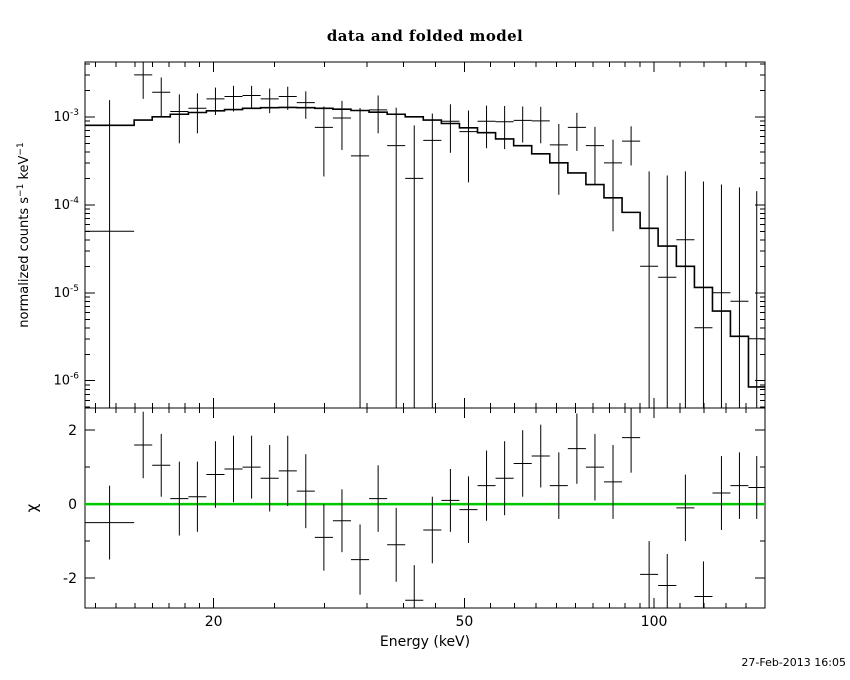  What do you see at coordinates (66, 380) in the screenshot?
I see `svg-text: 10⁻⁶` at bounding box center [66, 380].